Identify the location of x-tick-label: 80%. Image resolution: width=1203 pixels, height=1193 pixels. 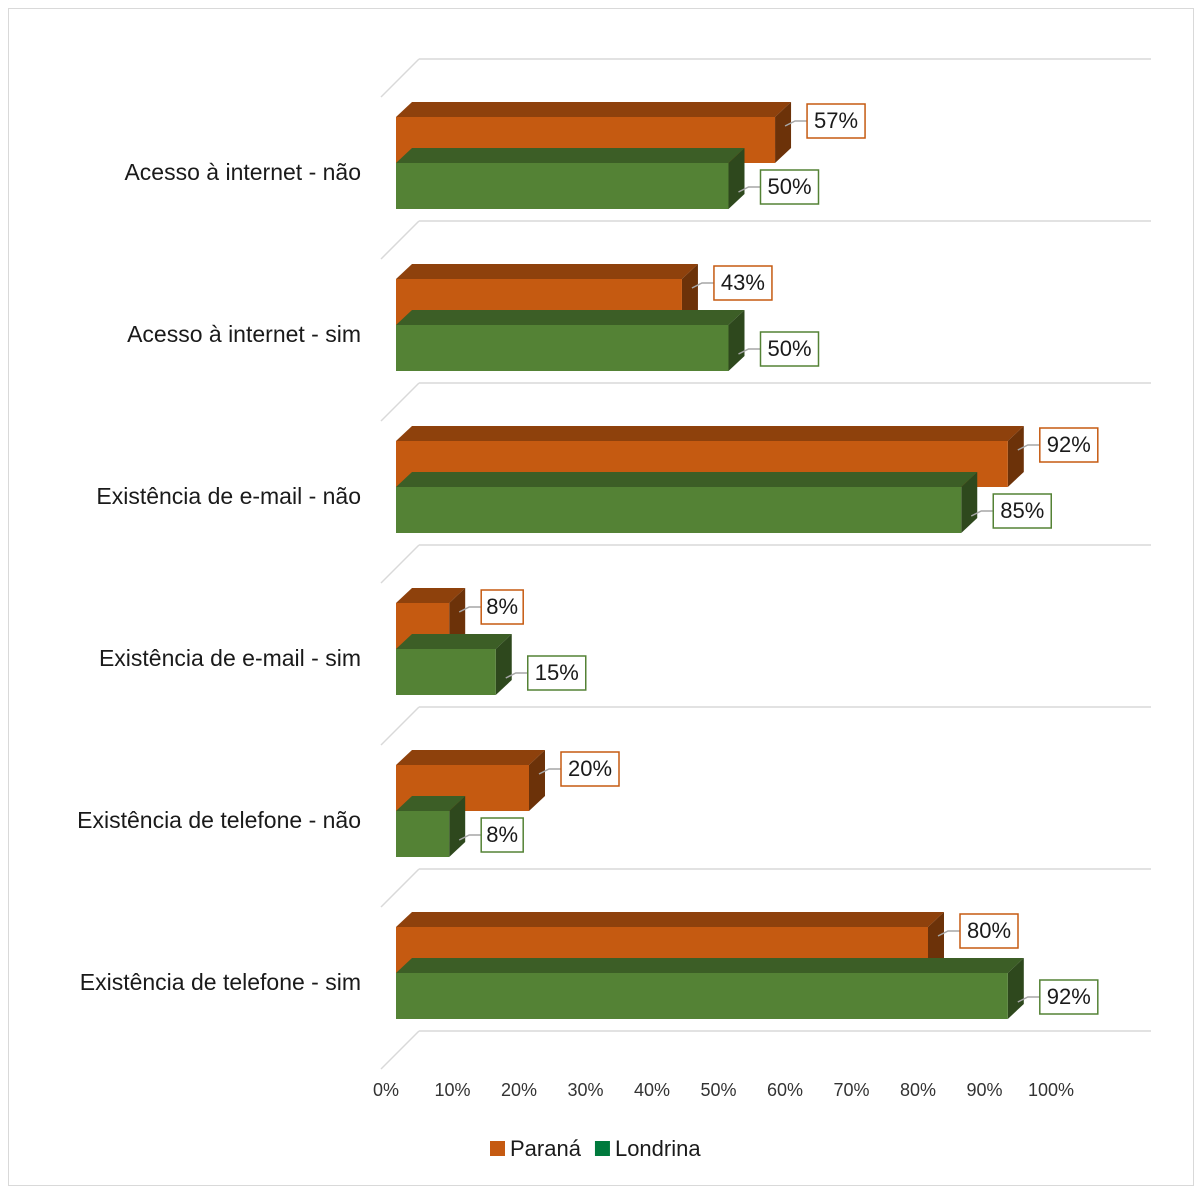
(918, 1090).